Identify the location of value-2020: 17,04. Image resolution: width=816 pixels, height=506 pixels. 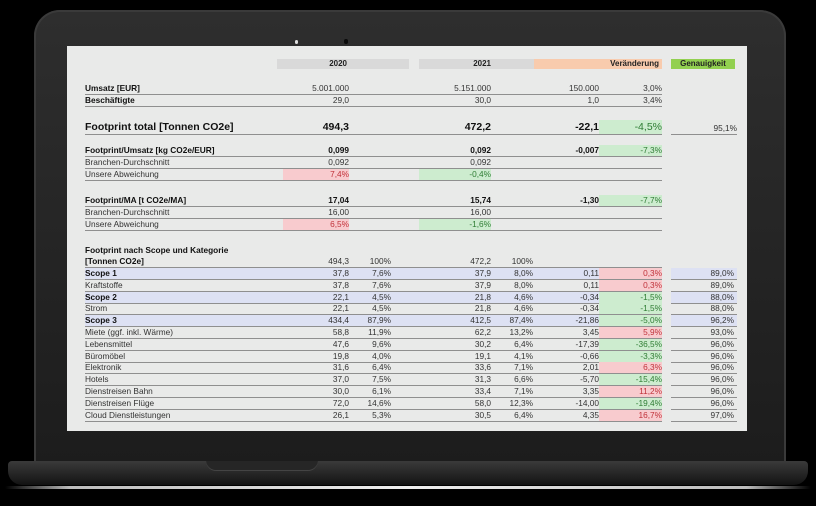
(338, 200).